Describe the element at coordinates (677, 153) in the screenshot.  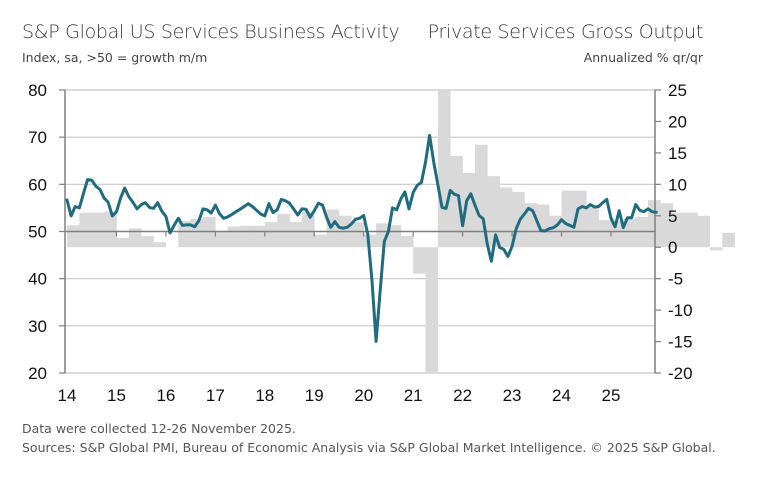
I see `right-tick-label: 15` at that location.